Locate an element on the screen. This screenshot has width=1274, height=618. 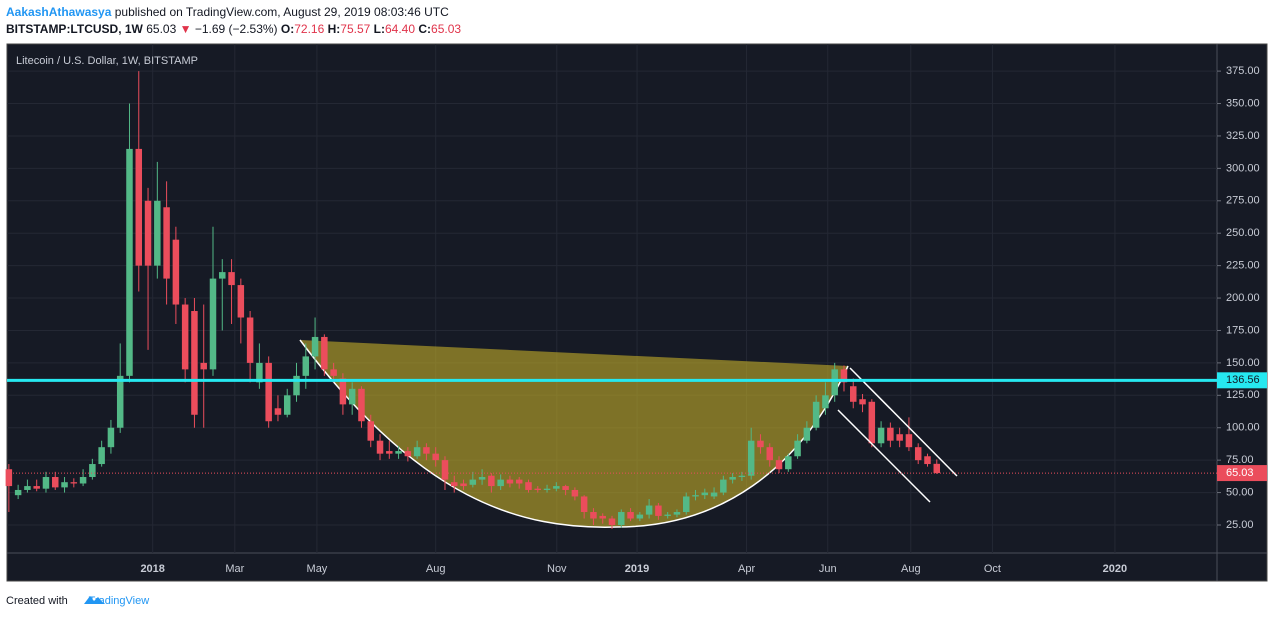
x-tick-label: 2020 is located at coordinates (1115, 569).